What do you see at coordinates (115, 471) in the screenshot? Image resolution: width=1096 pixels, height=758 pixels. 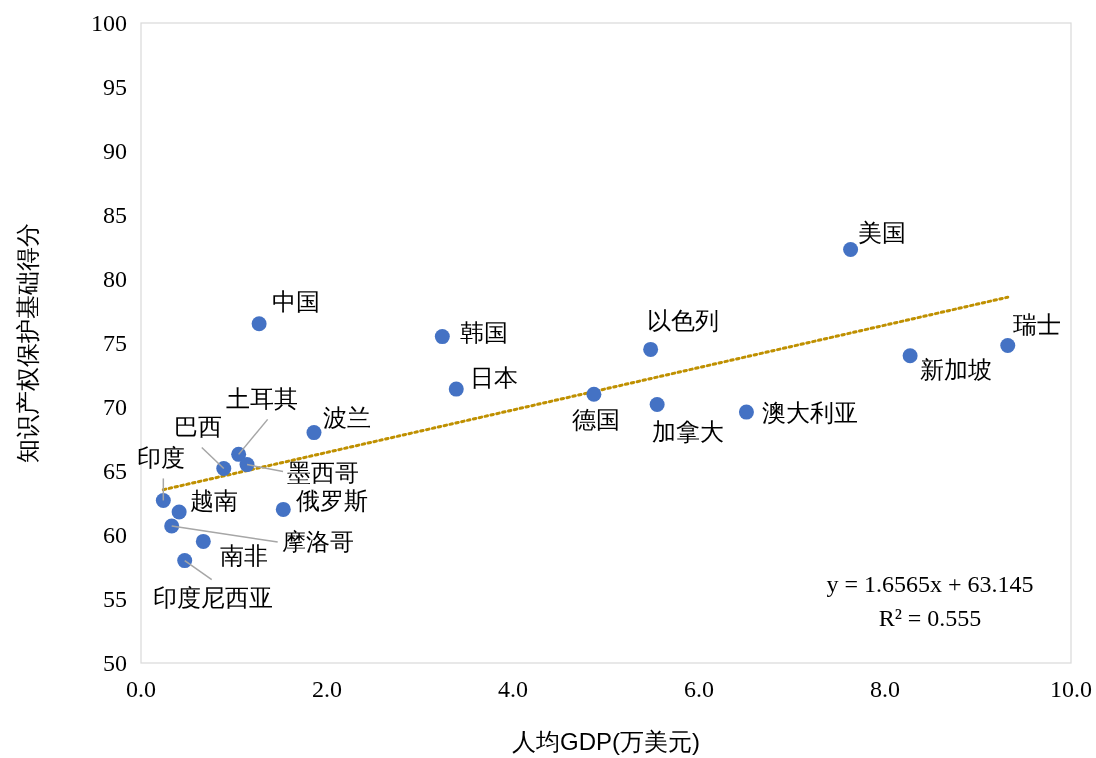 I see `y-tick-label: 65` at bounding box center [115, 471].